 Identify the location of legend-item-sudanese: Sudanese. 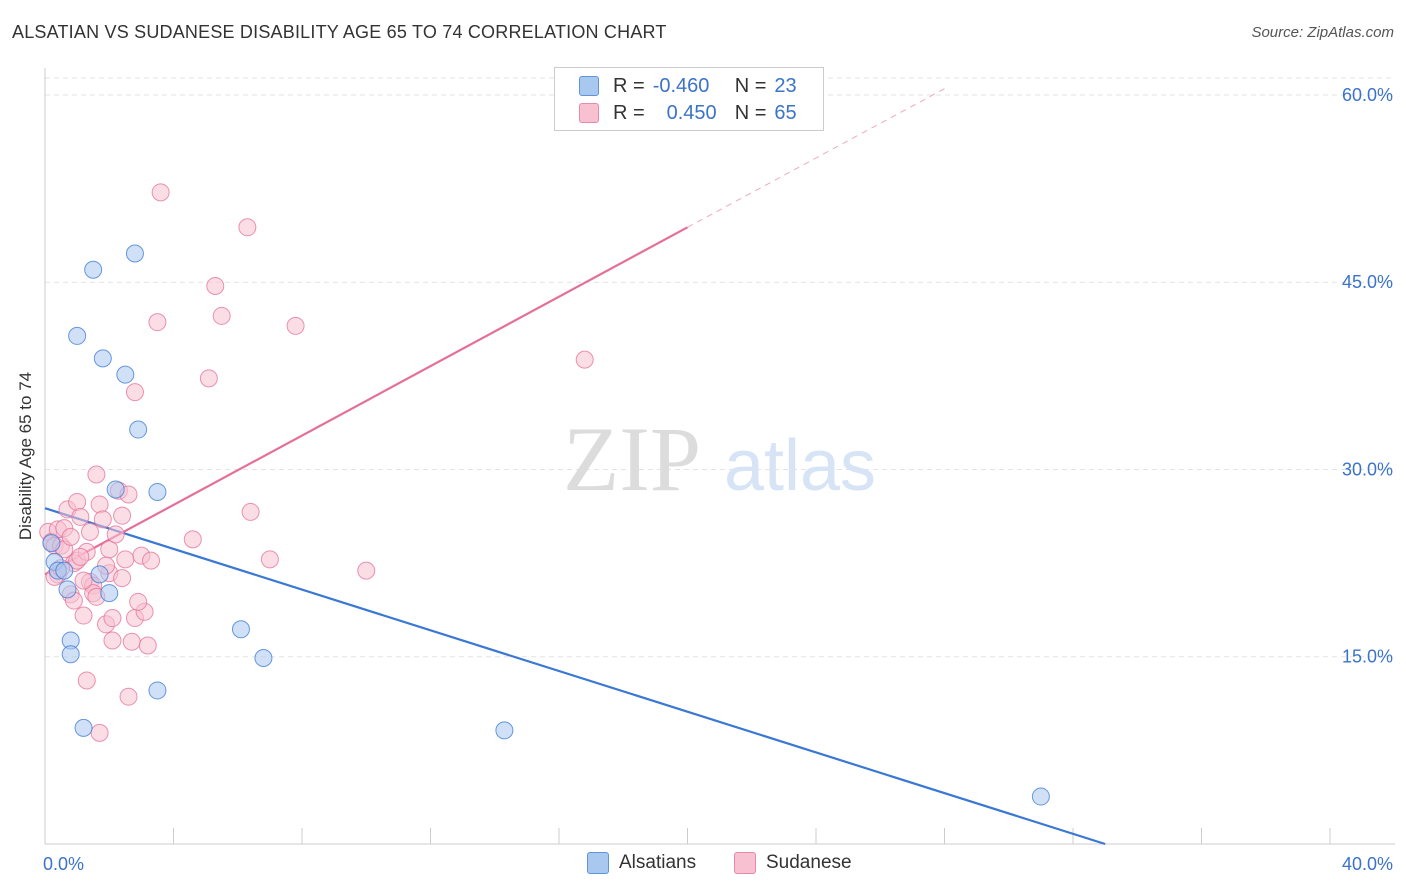
(793, 863).